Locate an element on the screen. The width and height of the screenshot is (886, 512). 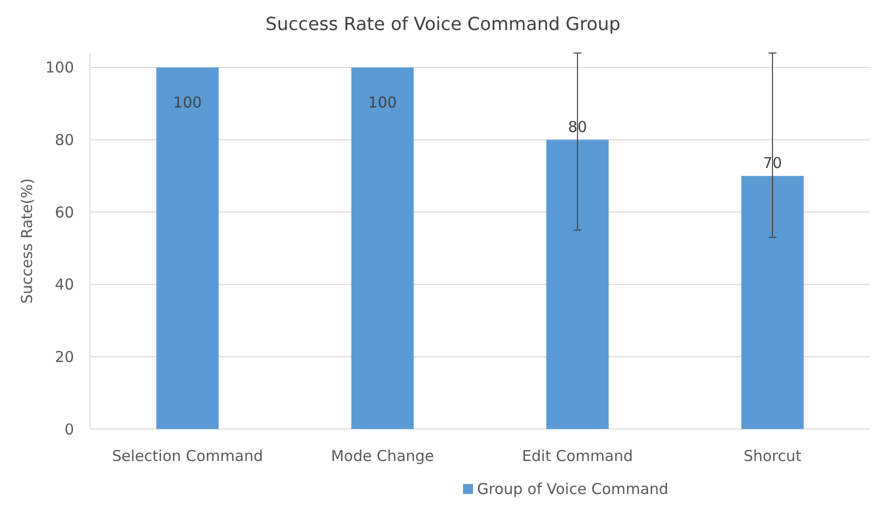
y-tick-label: 100 is located at coordinates (59, 67).